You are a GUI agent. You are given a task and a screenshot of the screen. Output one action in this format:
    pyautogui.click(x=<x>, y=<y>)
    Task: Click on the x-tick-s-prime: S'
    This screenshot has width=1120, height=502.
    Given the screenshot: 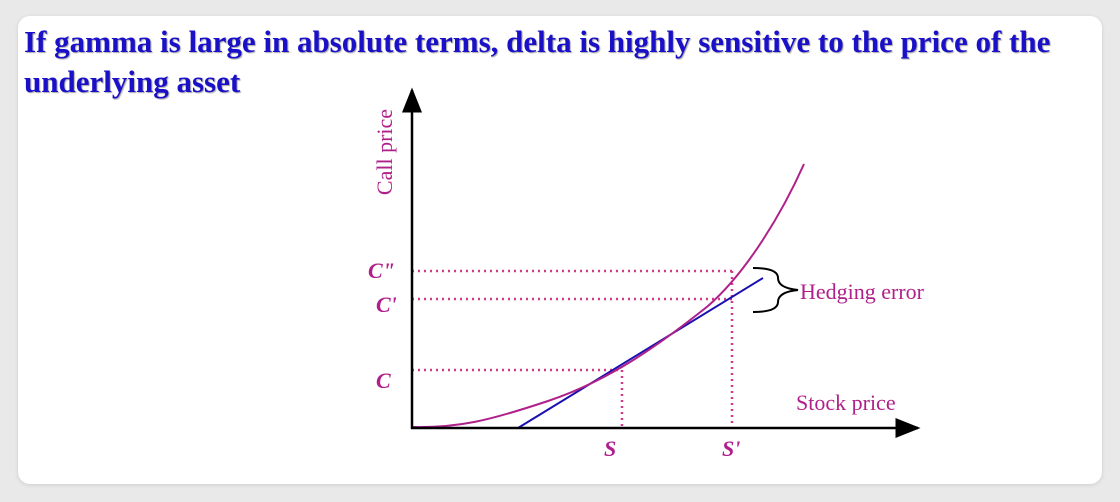 What is the action you would take?
    pyautogui.click(x=731, y=448)
    